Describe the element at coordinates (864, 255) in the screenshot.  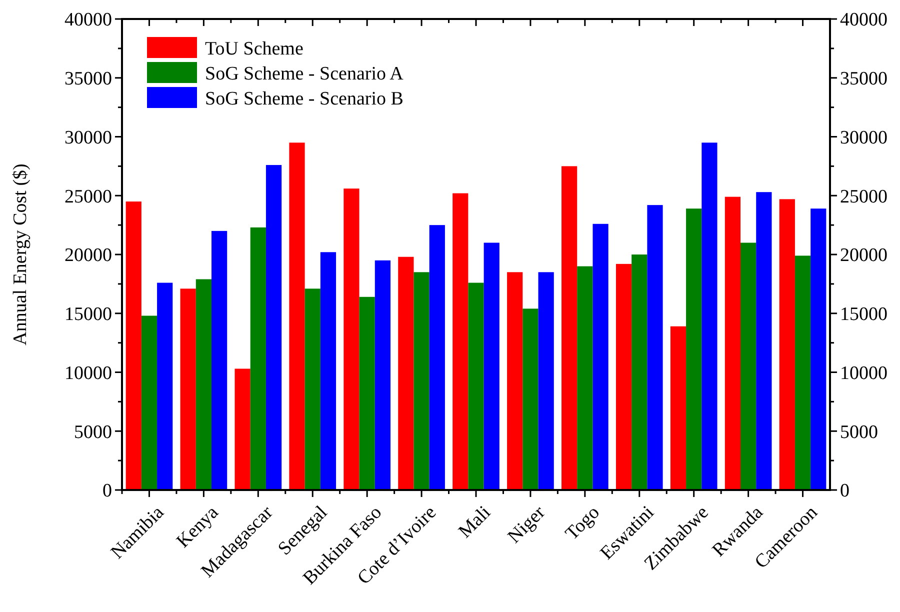
I see `y2-tick-label: 20000` at that location.